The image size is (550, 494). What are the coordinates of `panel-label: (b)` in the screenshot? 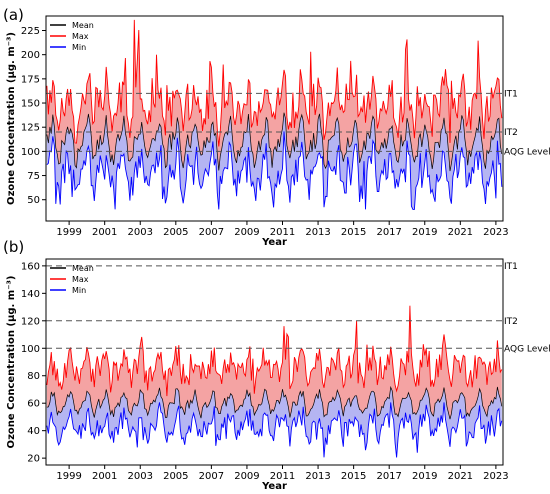 It's located at (13, 247).